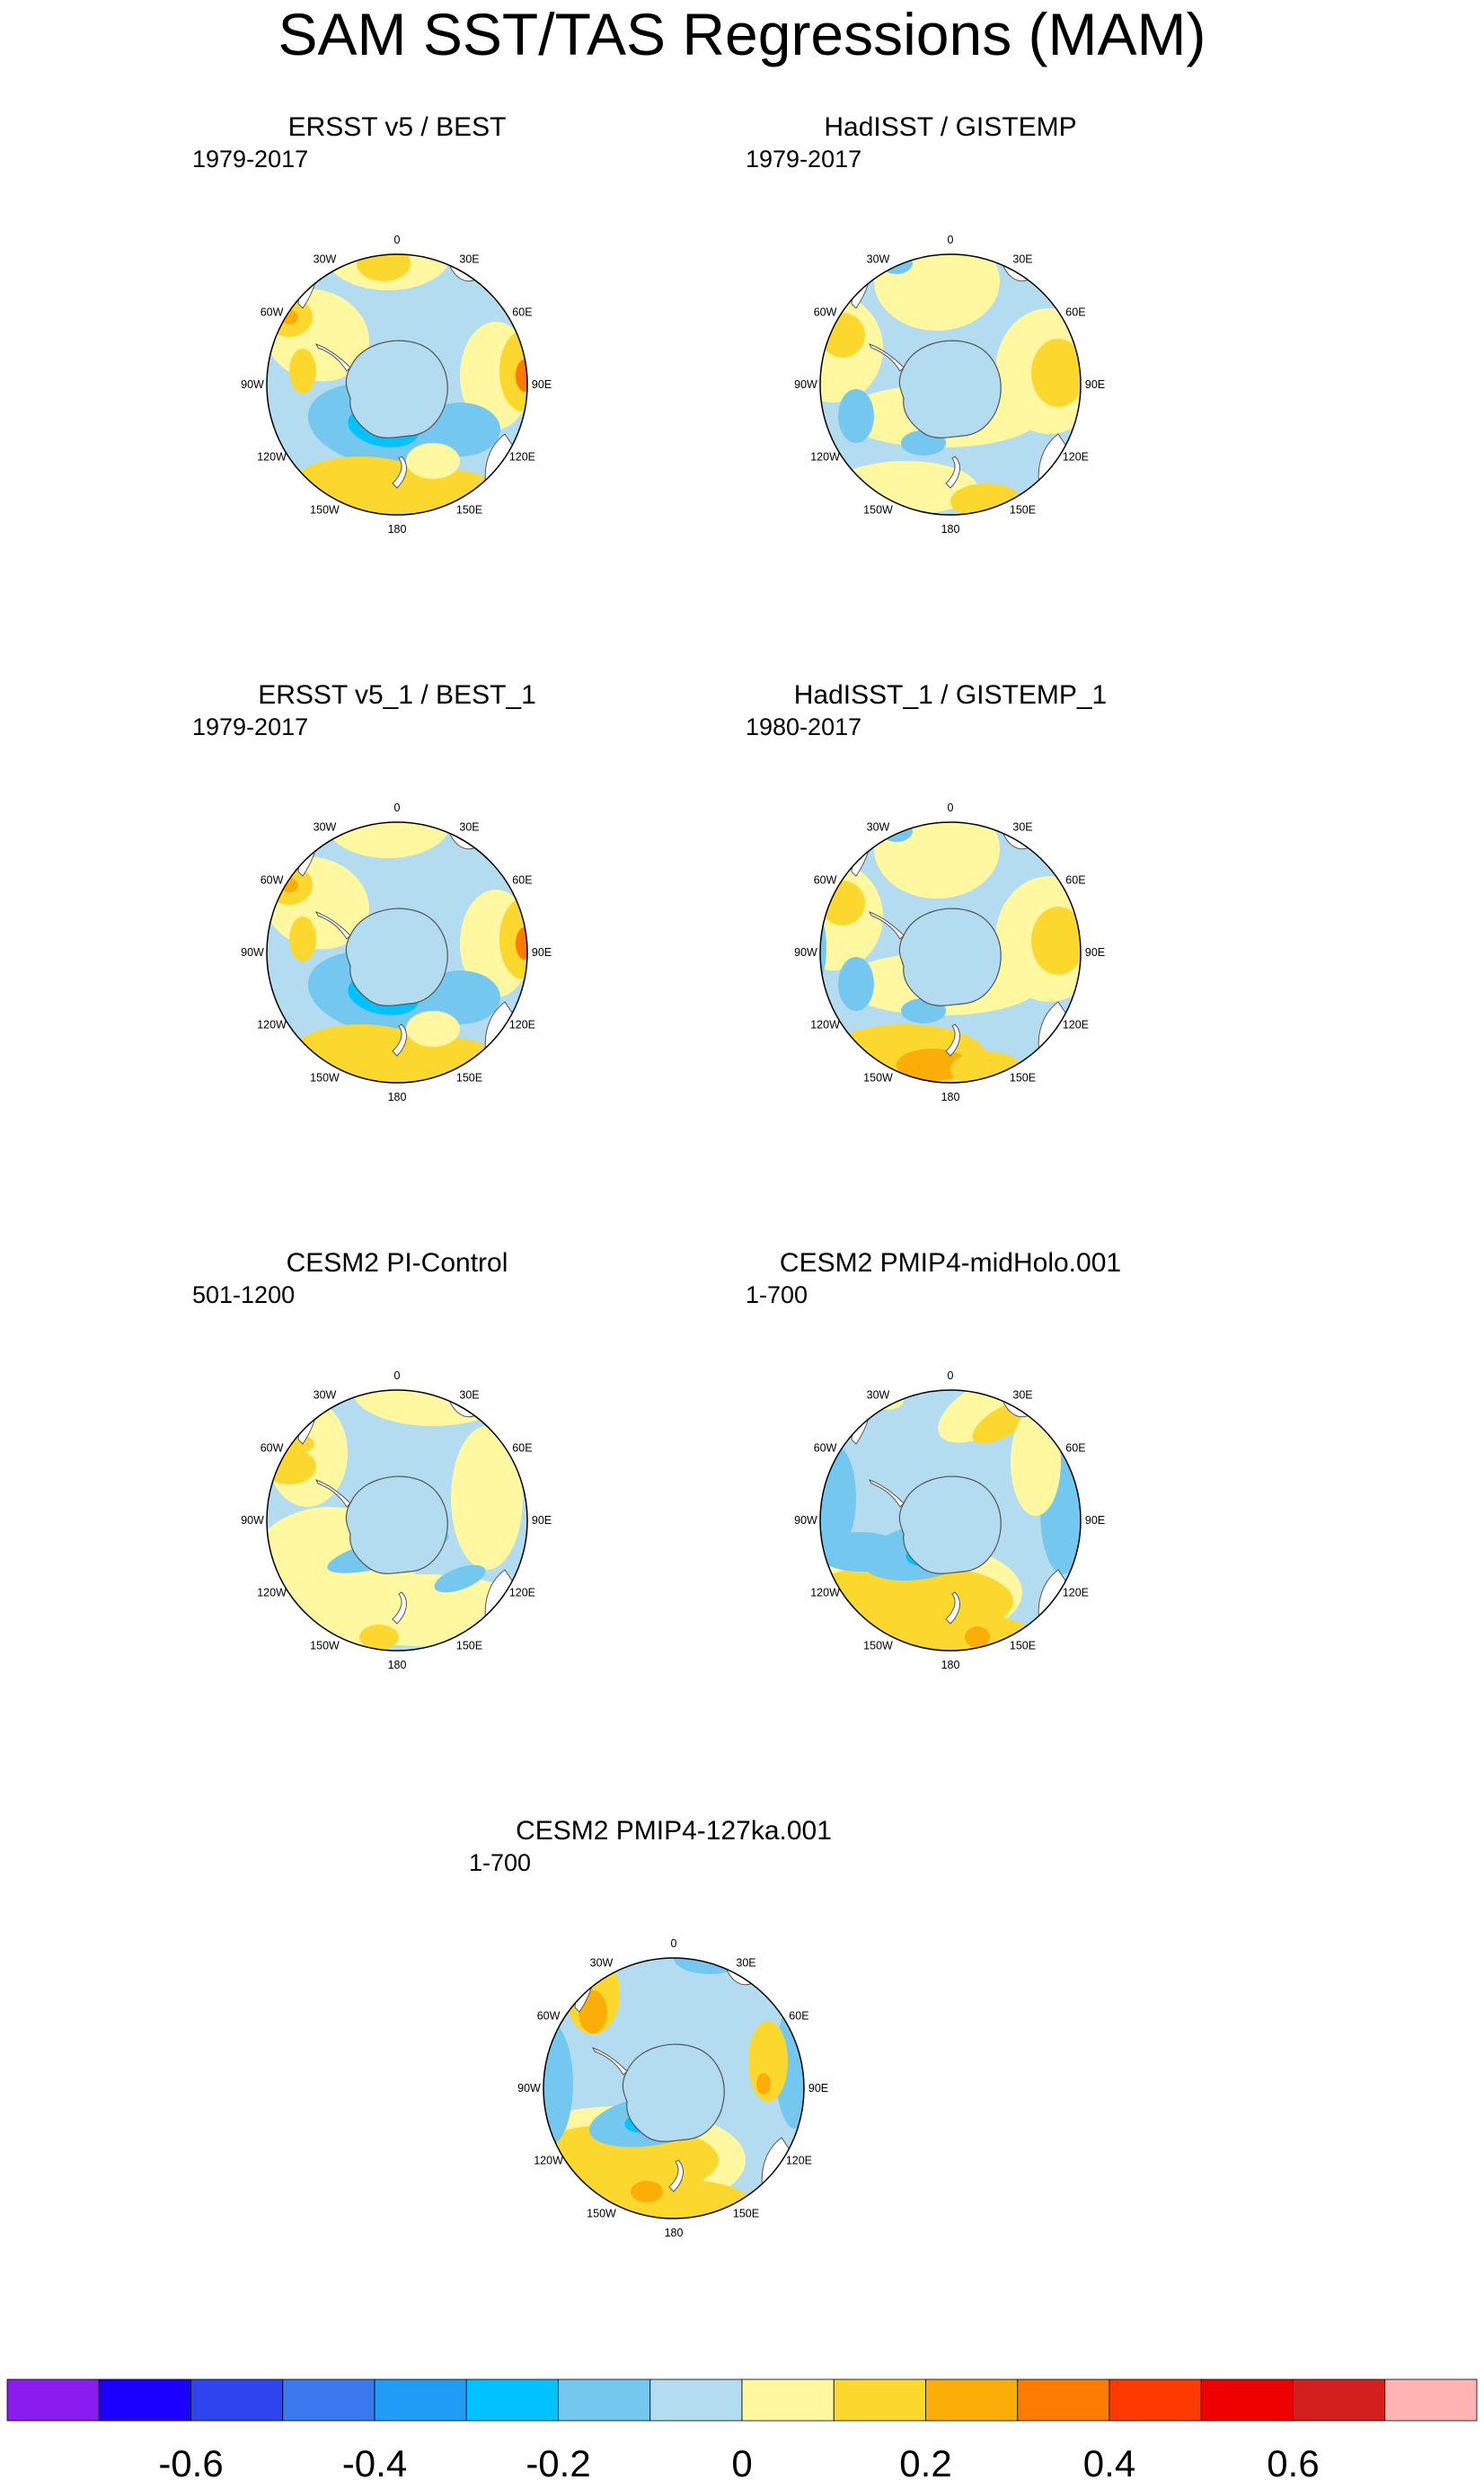 This screenshot has height=2489, width=1484. I want to click on panel-period: 1-700, so click(500, 1862).